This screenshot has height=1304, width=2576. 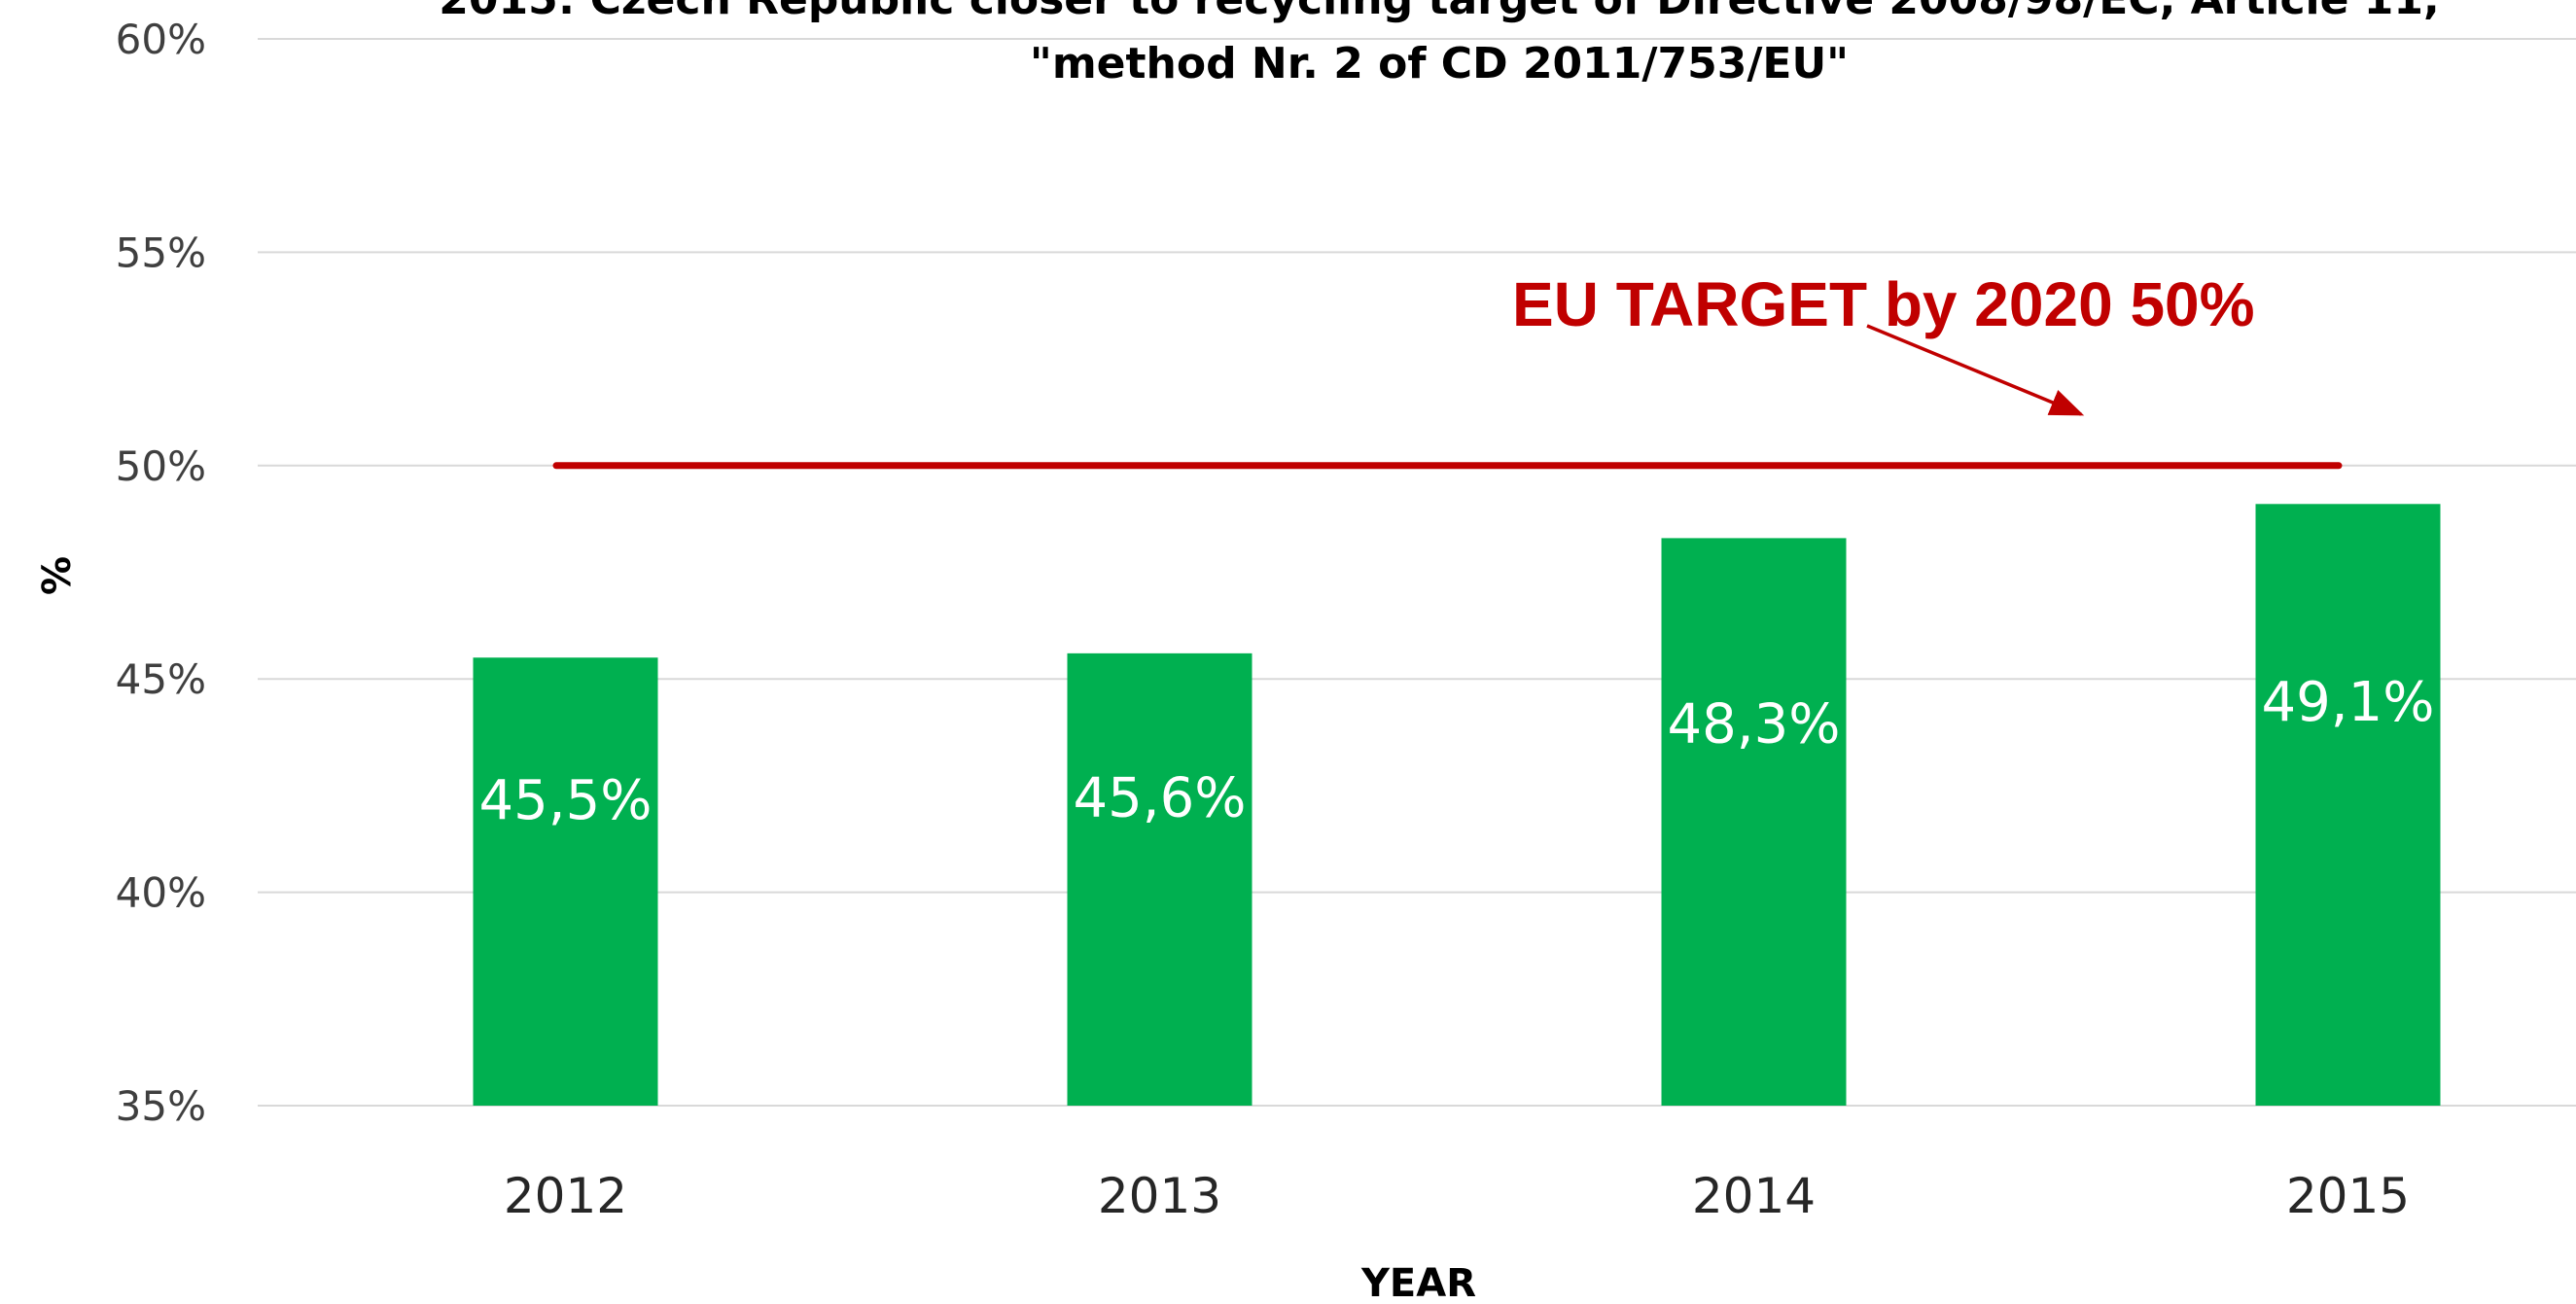 I want to click on chart-subtitle: "method Nr. 2 of CD 2011/753/EU", so click(x=1440, y=63).